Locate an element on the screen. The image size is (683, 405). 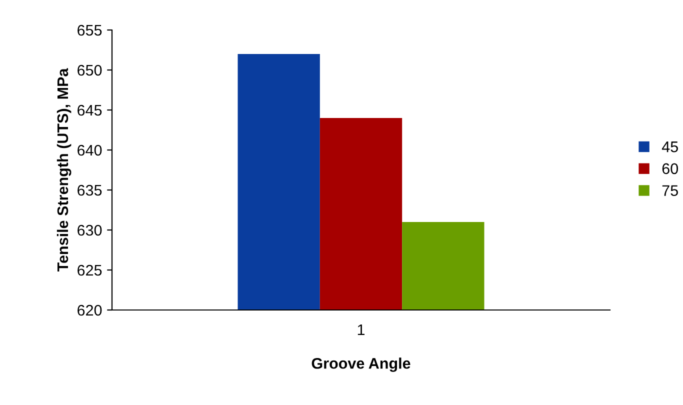
y-tick-label: 635 is located at coordinates (90, 190).